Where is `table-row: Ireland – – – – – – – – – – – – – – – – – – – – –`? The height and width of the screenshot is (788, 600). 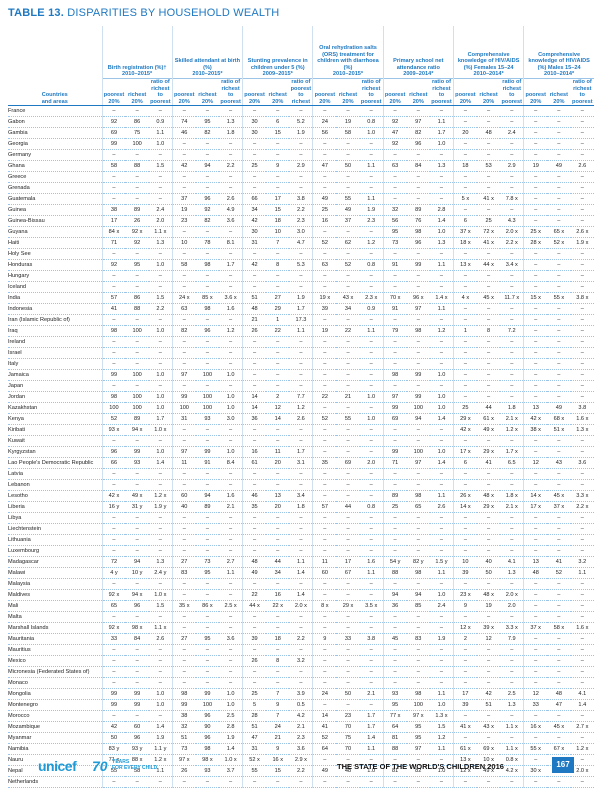 table-row: Ireland – – – – – – – – – – – – – – – – – – – – – is located at coordinates (301, 342).